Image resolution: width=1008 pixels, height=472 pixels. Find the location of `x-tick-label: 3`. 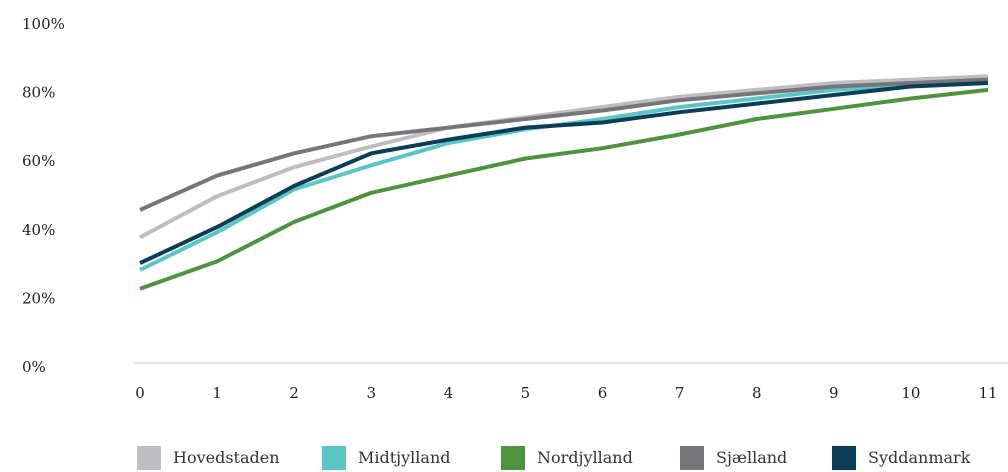

x-tick-label: 3 is located at coordinates (371, 393).